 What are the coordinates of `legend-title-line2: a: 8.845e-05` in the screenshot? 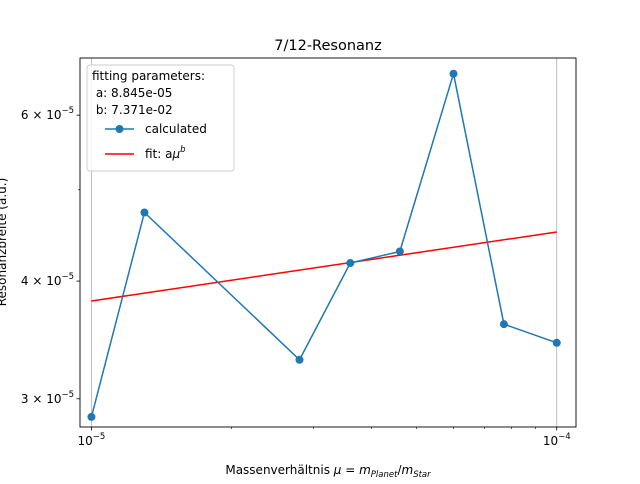 It's located at (132, 93).